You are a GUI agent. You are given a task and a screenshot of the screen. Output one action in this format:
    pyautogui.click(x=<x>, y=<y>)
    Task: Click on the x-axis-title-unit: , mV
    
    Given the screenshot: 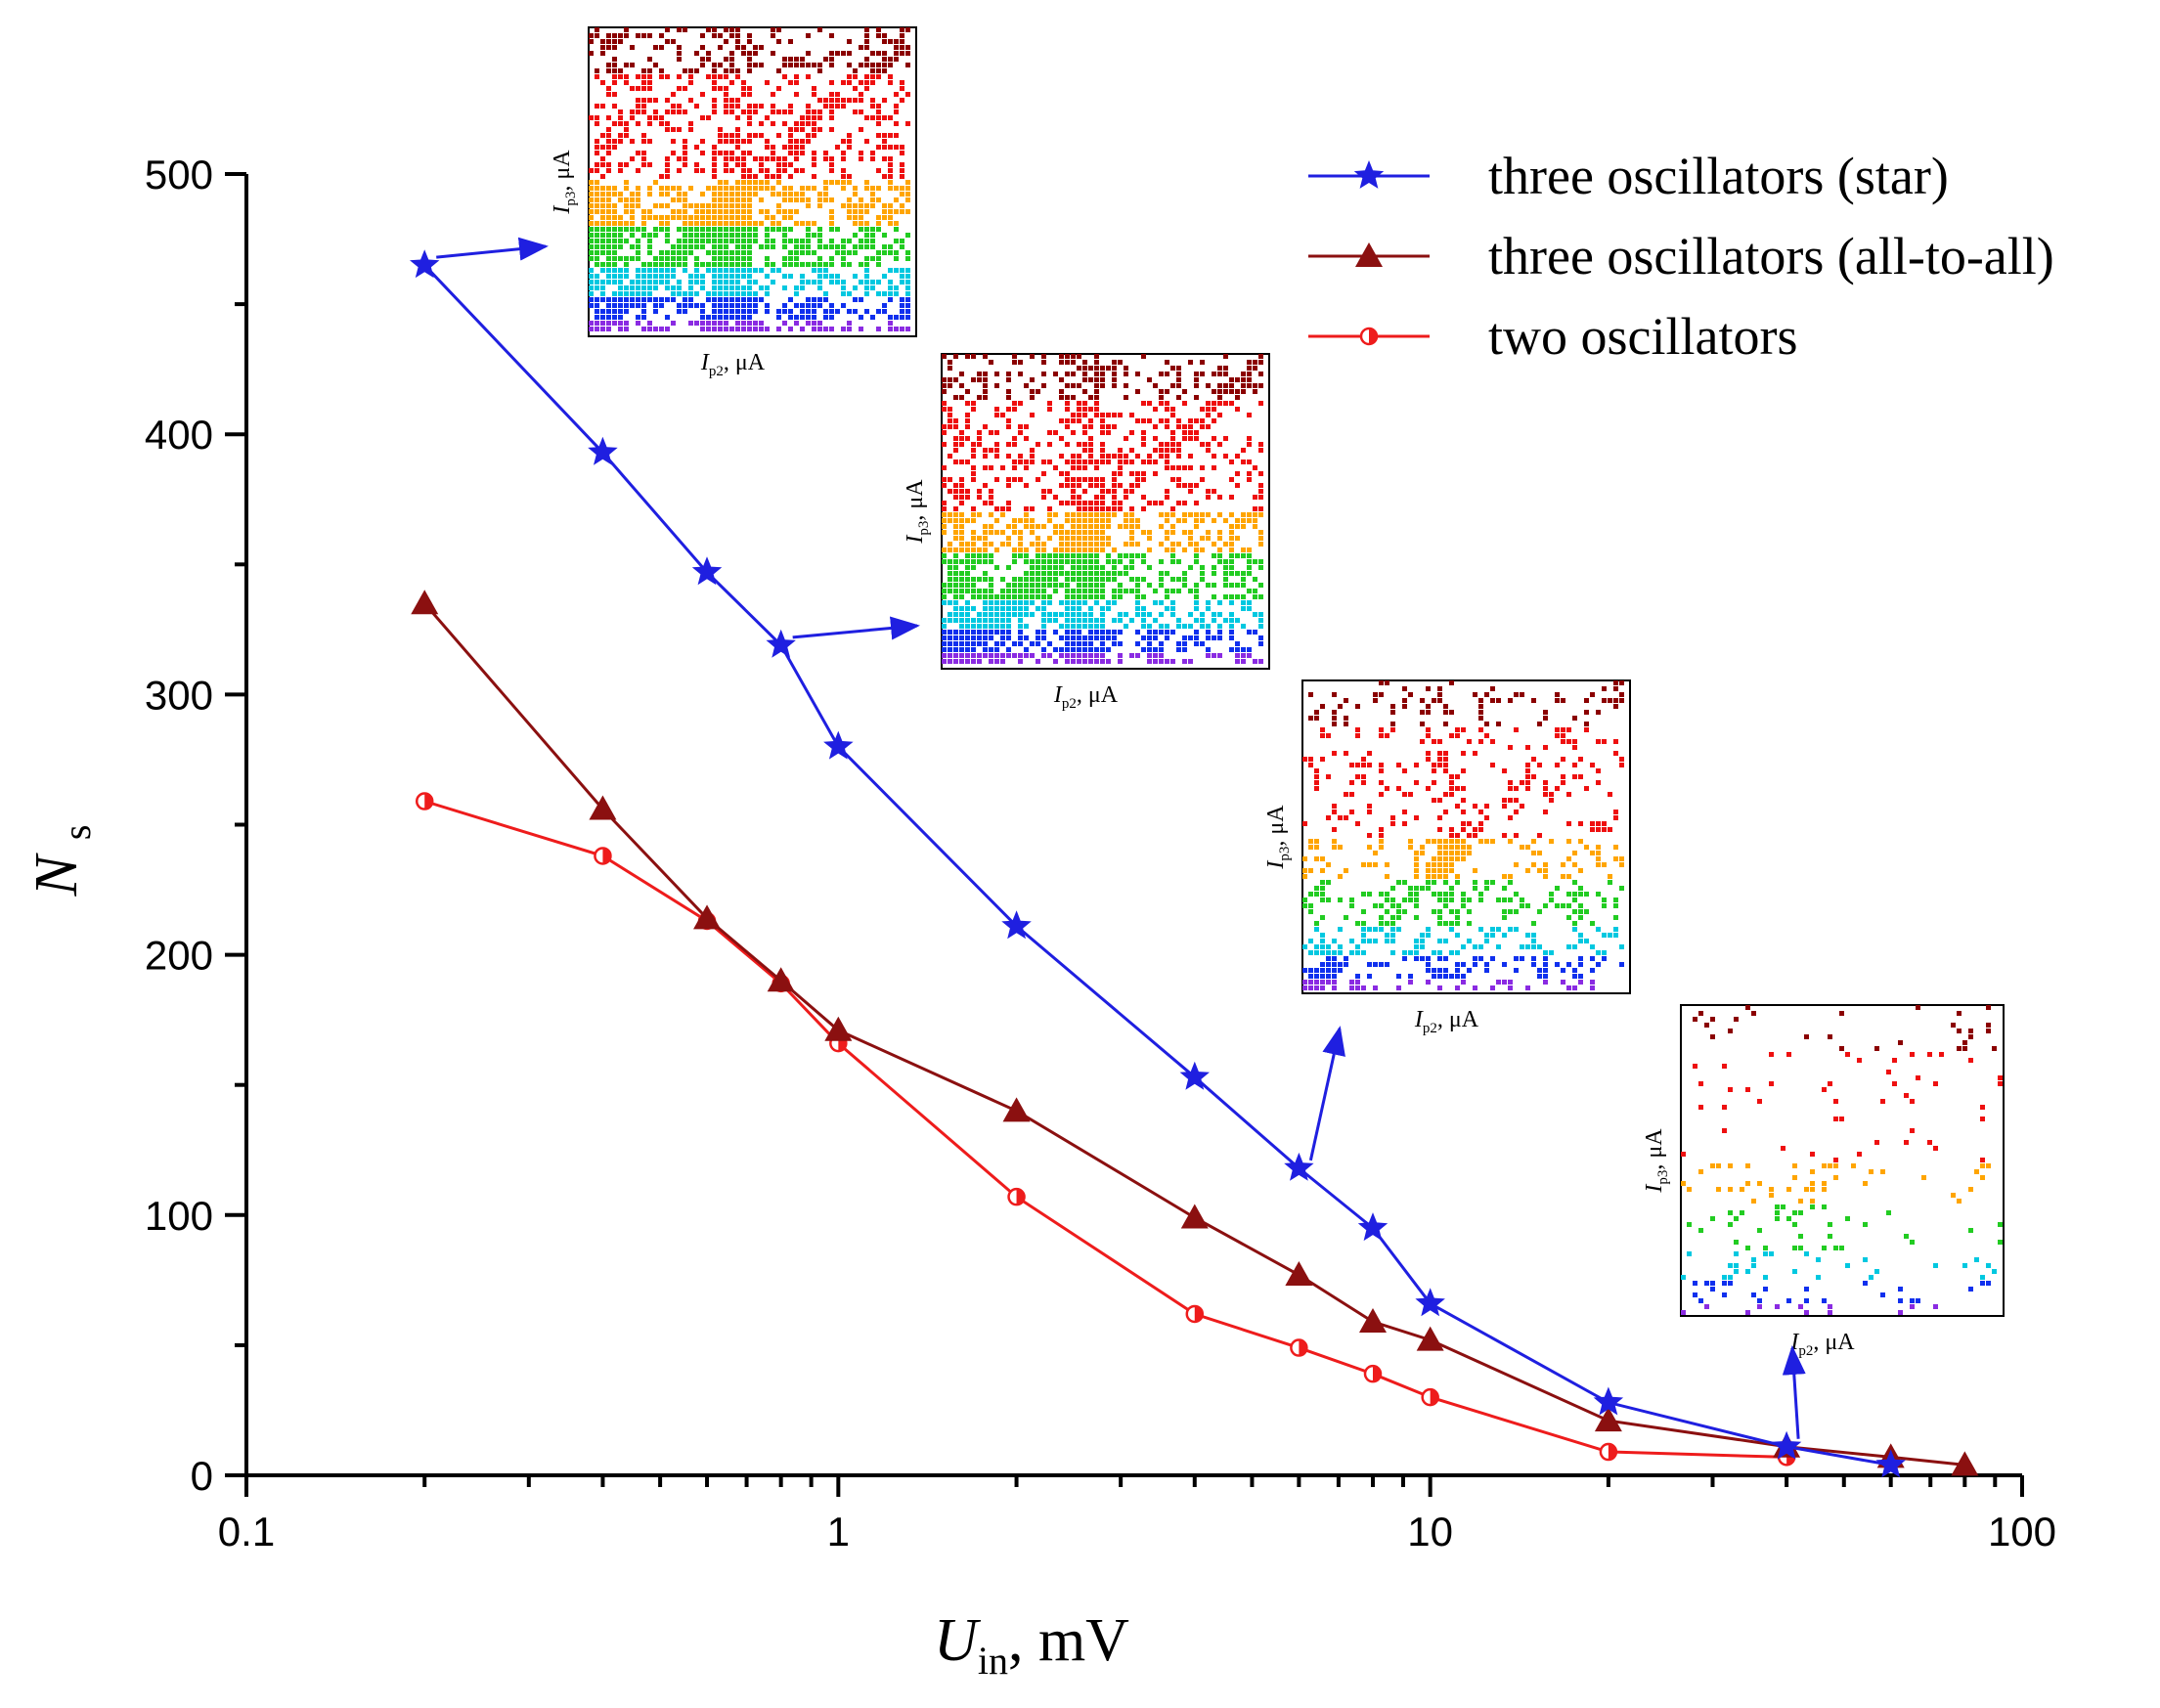 What is the action you would take?
    pyautogui.click(x=1069, y=1640)
    